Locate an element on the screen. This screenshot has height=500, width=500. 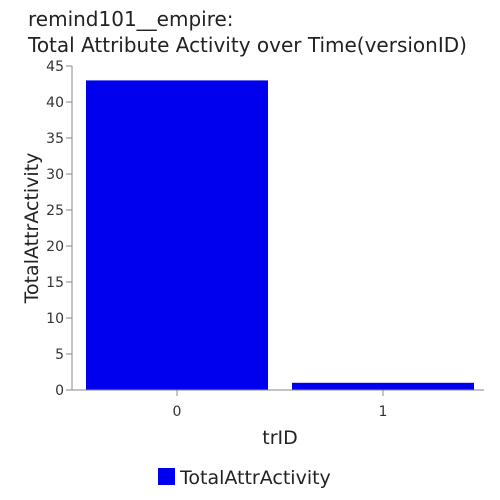
y-axis: 0 5 10 15 20 25 30 35 40 45 is located at coordinates (59, 229).